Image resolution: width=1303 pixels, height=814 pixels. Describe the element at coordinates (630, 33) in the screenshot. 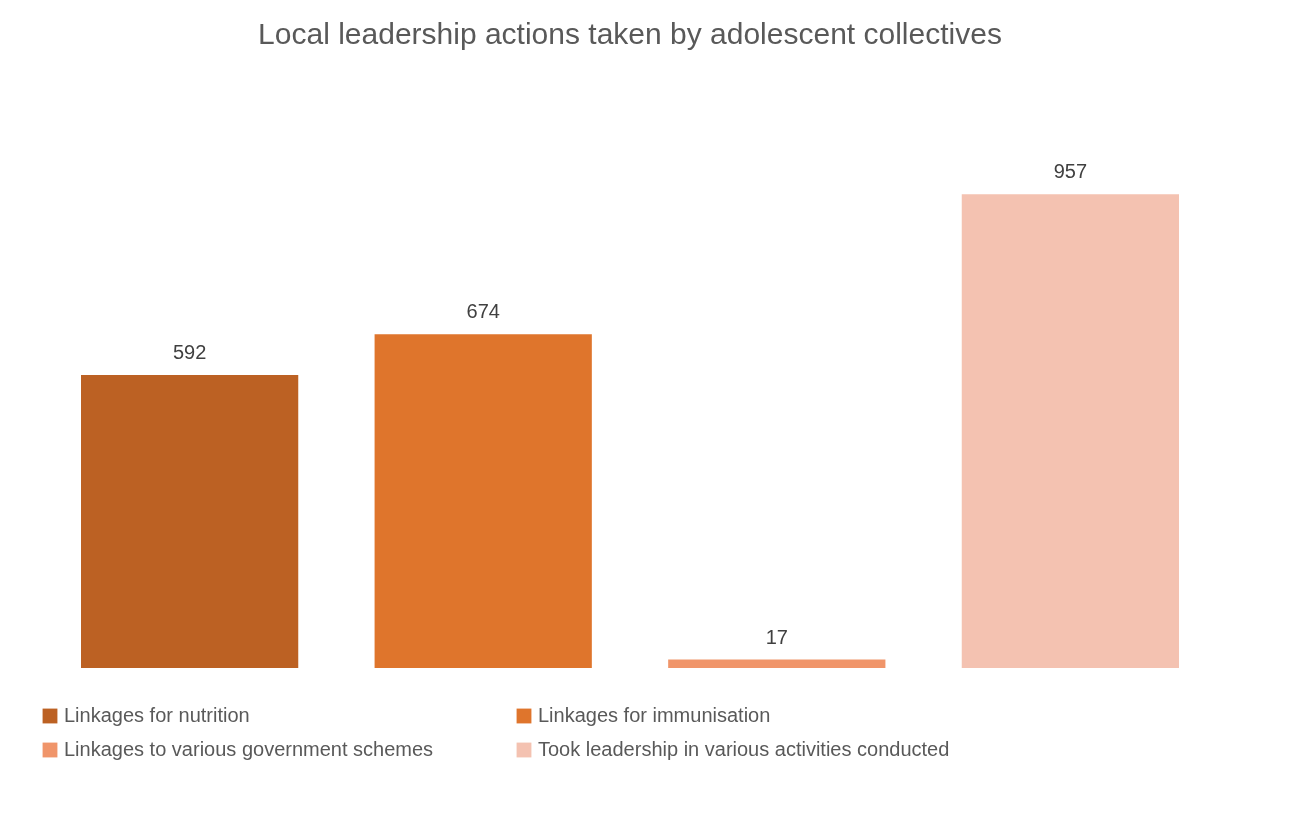

I see `chart-title: Local leadership actions taken by adolescent collectives` at that location.